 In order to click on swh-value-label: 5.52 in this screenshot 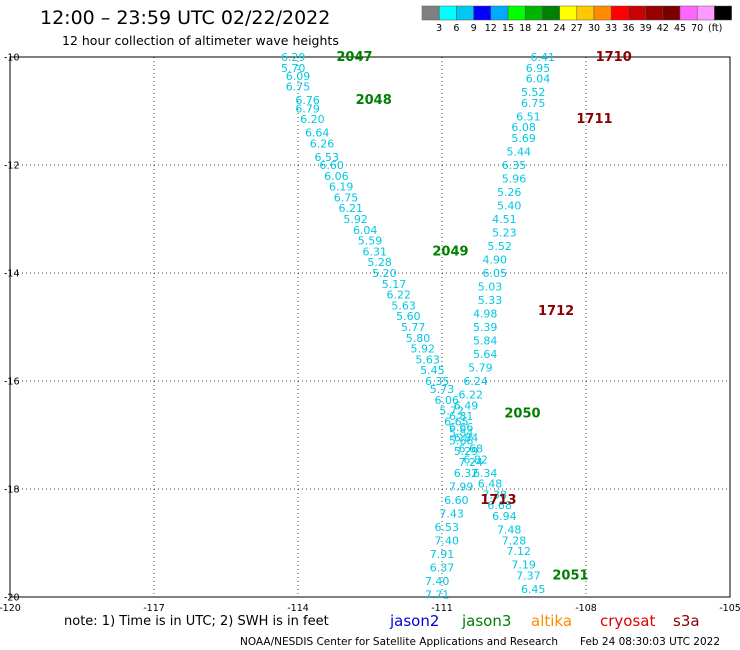, I will do `click(533, 92)`.